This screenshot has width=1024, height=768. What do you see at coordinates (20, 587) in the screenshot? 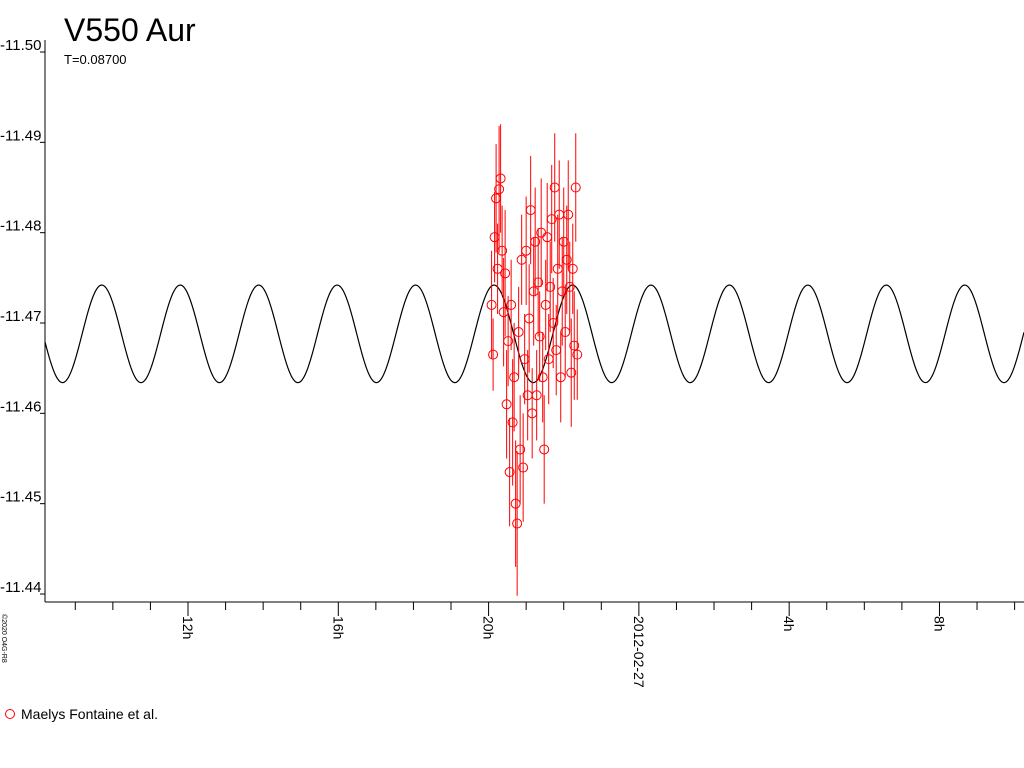
I see `y-tick-label: -11.44` at bounding box center [20, 587].